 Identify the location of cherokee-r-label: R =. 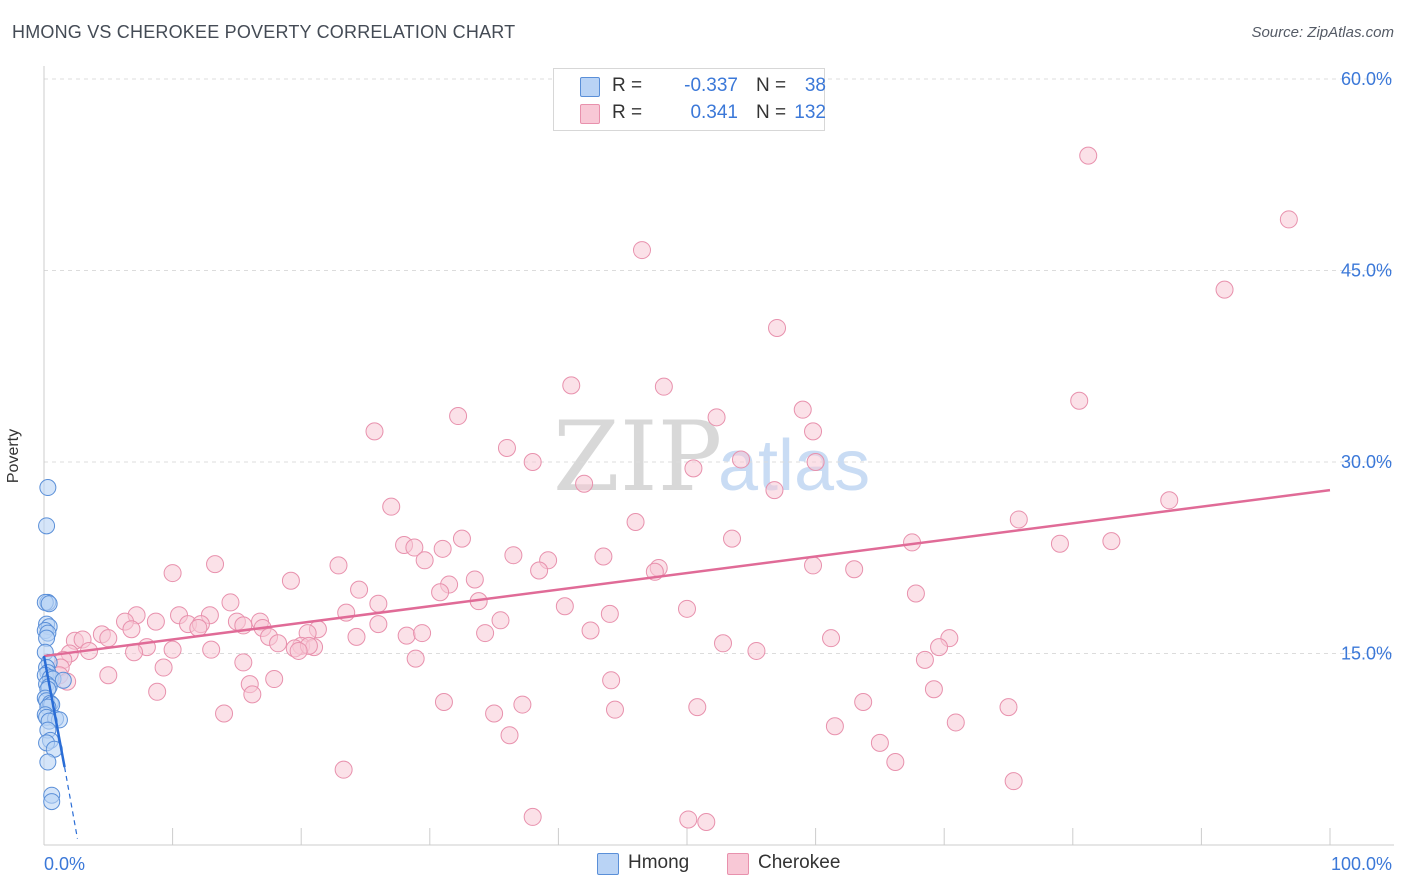
(627, 112).